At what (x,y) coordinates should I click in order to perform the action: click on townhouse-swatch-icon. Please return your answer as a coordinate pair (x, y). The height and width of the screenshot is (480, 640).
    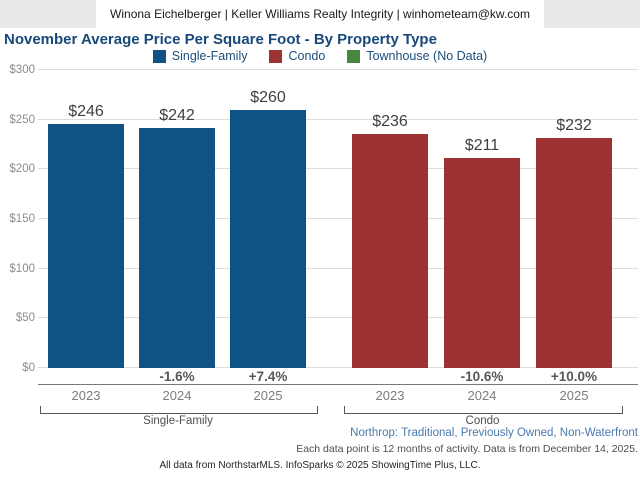
    Looking at the image, I should click on (354, 56).